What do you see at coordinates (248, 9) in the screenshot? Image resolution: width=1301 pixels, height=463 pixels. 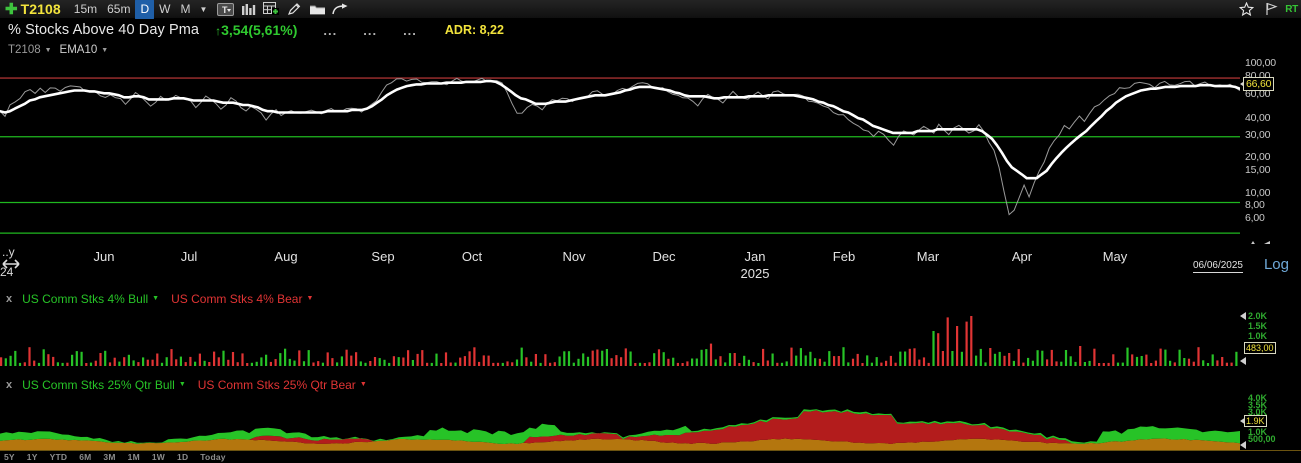 I see `bar-chart-icon` at bounding box center [248, 9].